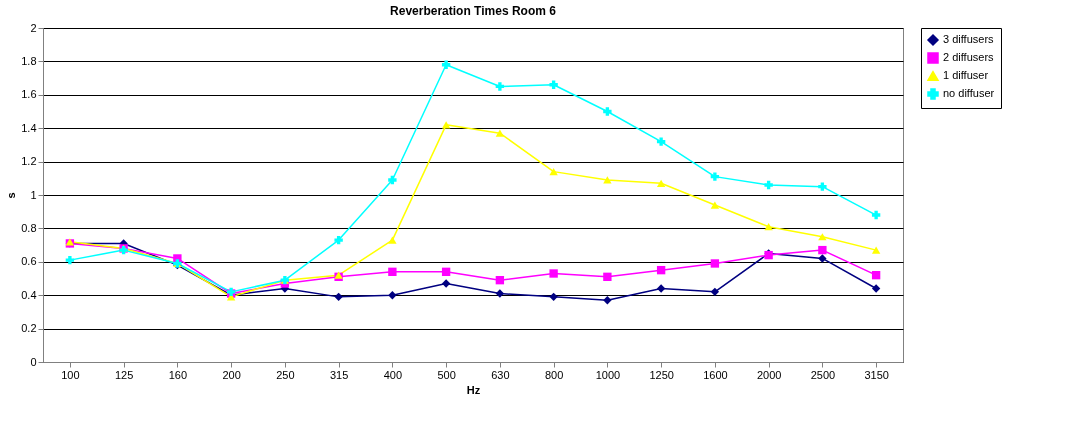 The image size is (1087, 421). Describe the element at coordinates (473, 389) in the screenshot. I see `x-axis-title: Hz` at that location.